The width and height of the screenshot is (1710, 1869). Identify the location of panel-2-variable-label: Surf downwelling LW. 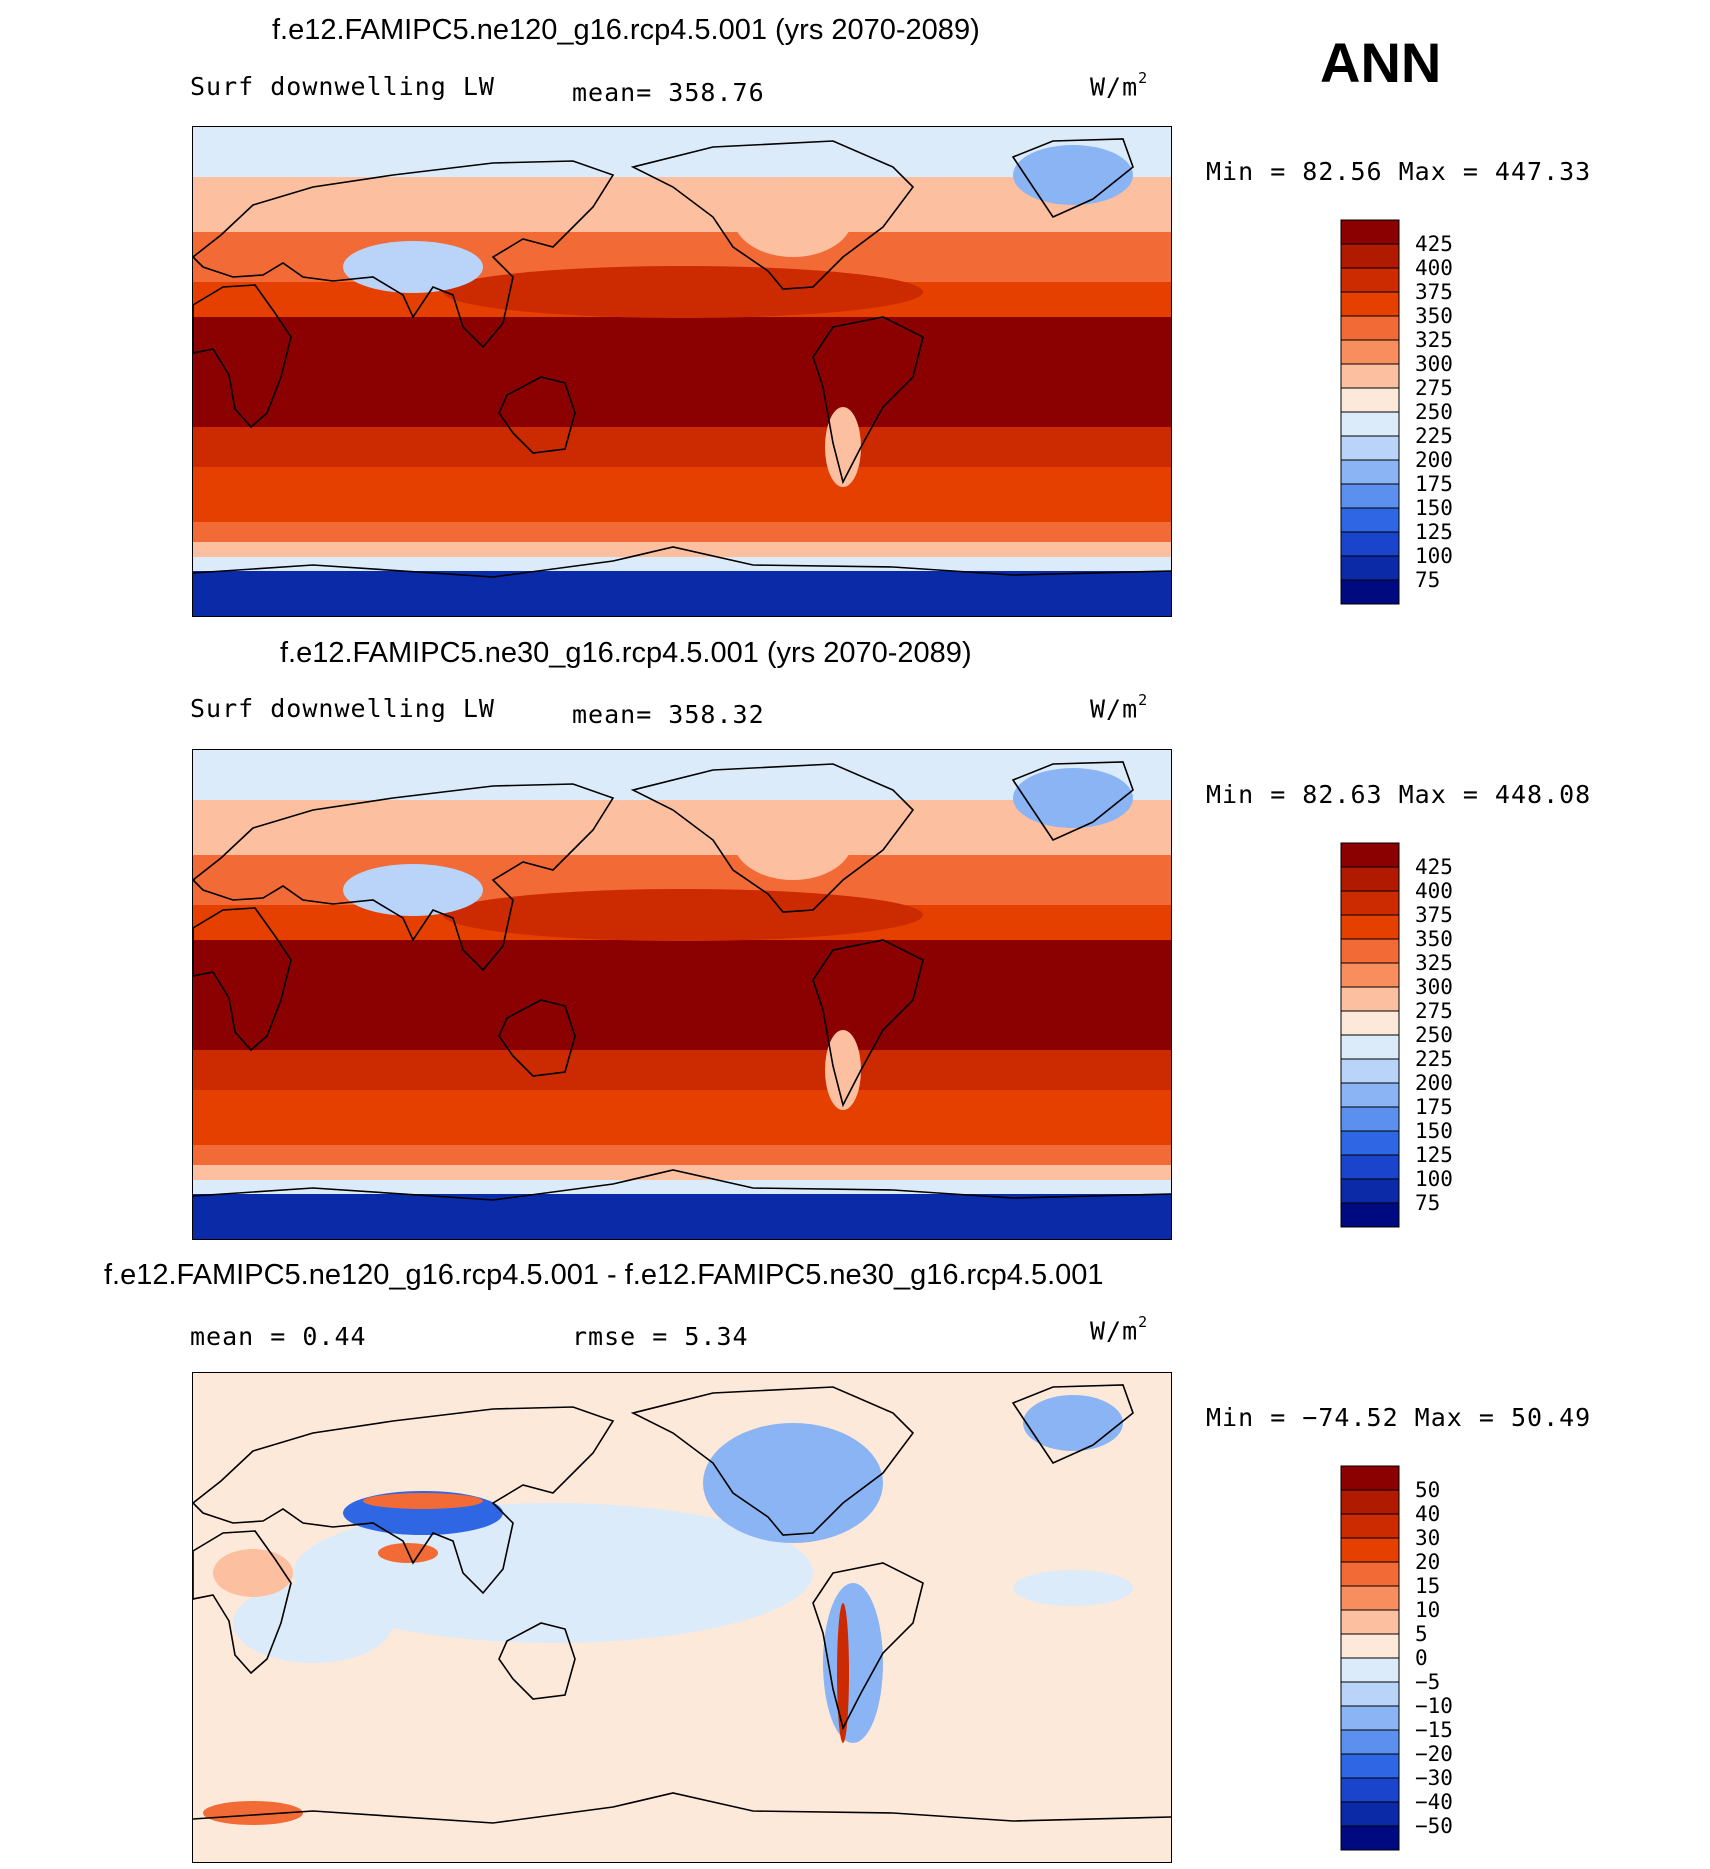
(342, 708).